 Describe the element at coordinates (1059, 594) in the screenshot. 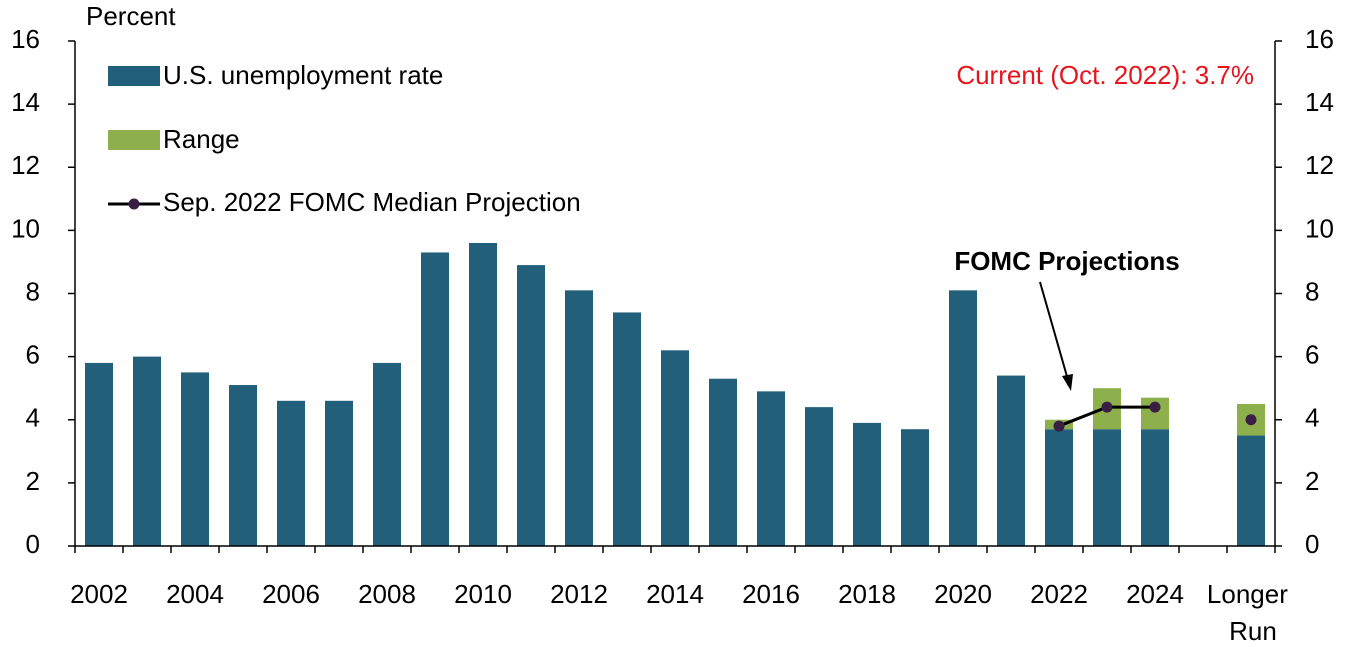

I see `x-tick-label: 2022` at that location.